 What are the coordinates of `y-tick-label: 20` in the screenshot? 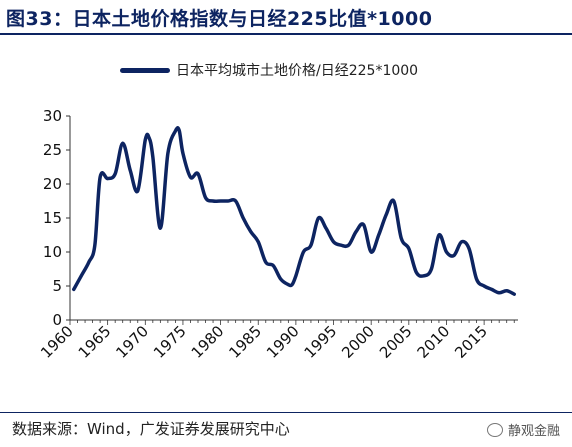 It's located at (52, 184).